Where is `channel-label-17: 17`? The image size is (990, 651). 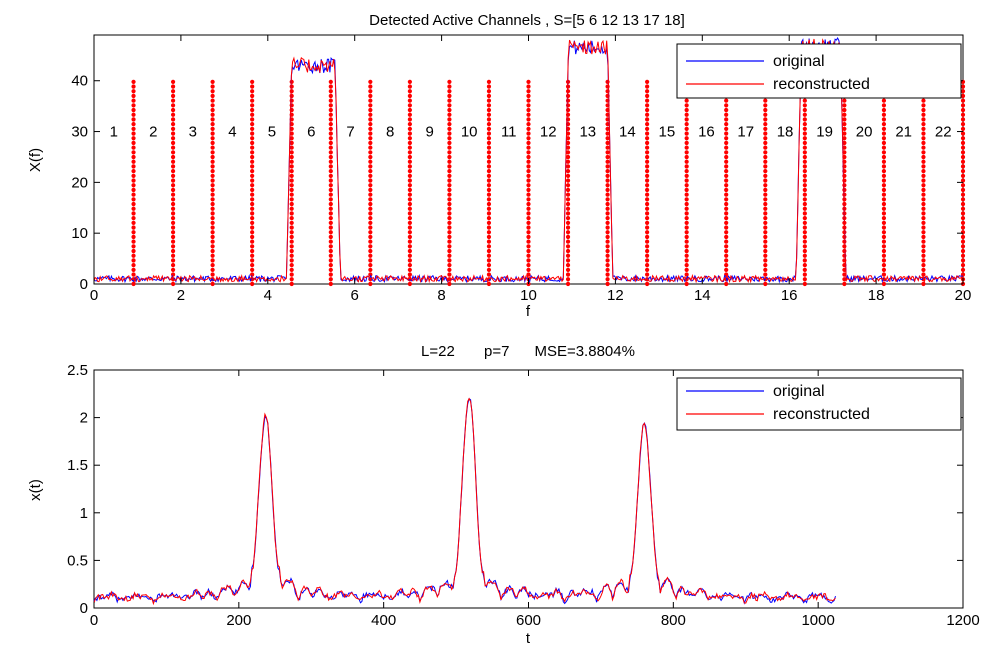 channel-label-17: 17 is located at coordinates (745, 132).